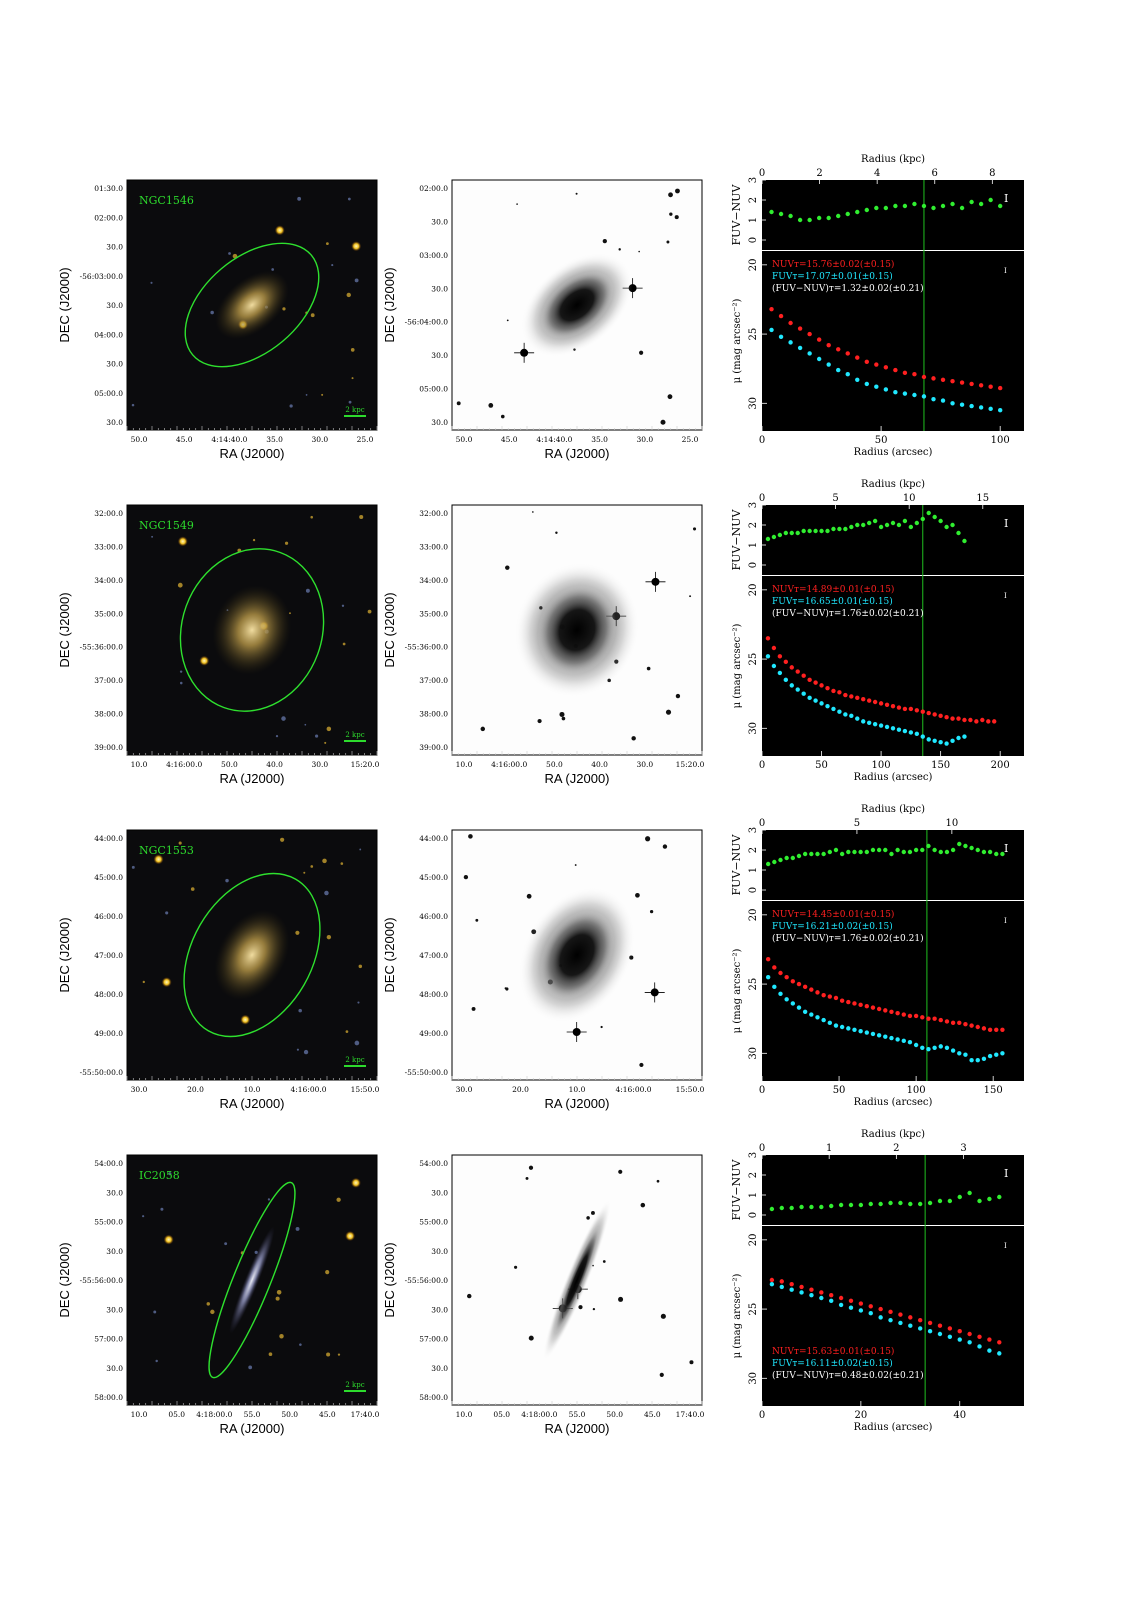 The height and width of the screenshot is (1604, 1131). What do you see at coordinates (439, 422) in the screenshot?
I see `dec-tick-label: 30.0` at bounding box center [439, 422].